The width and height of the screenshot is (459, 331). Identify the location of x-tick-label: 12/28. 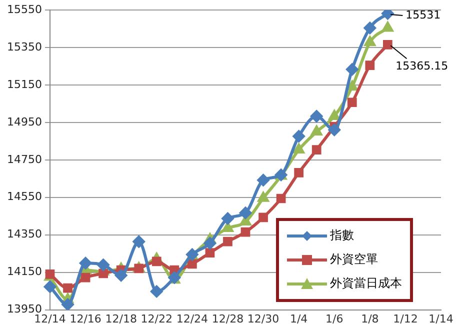
(228, 319).